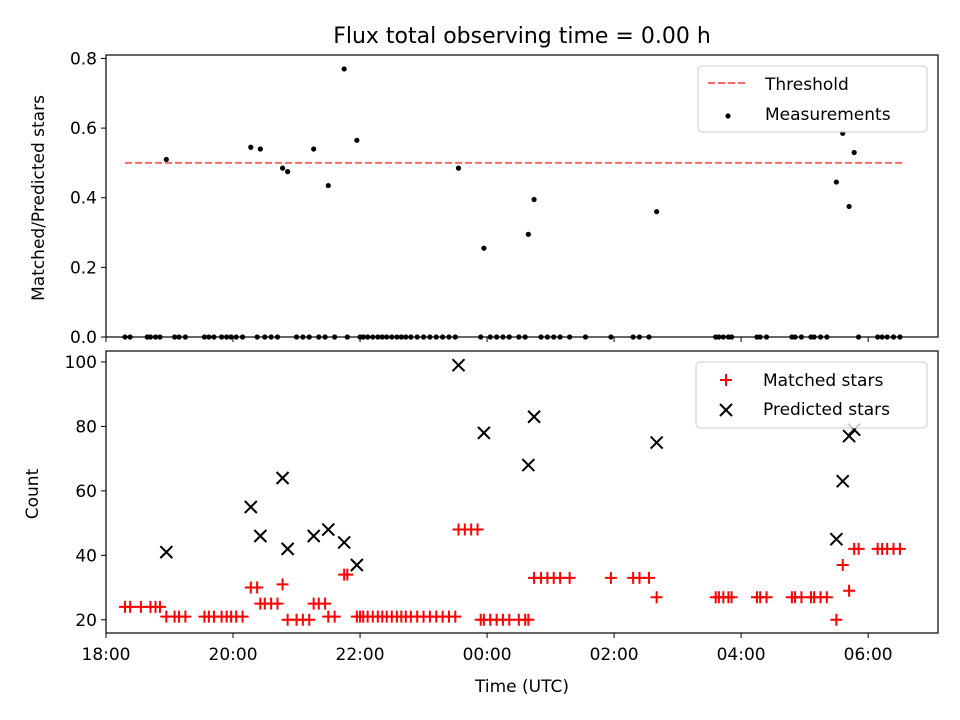 This screenshot has width=960, height=720. Describe the element at coordinates (728, 116) in the screenshot. I see `legend-measurements-swatch` at that location.